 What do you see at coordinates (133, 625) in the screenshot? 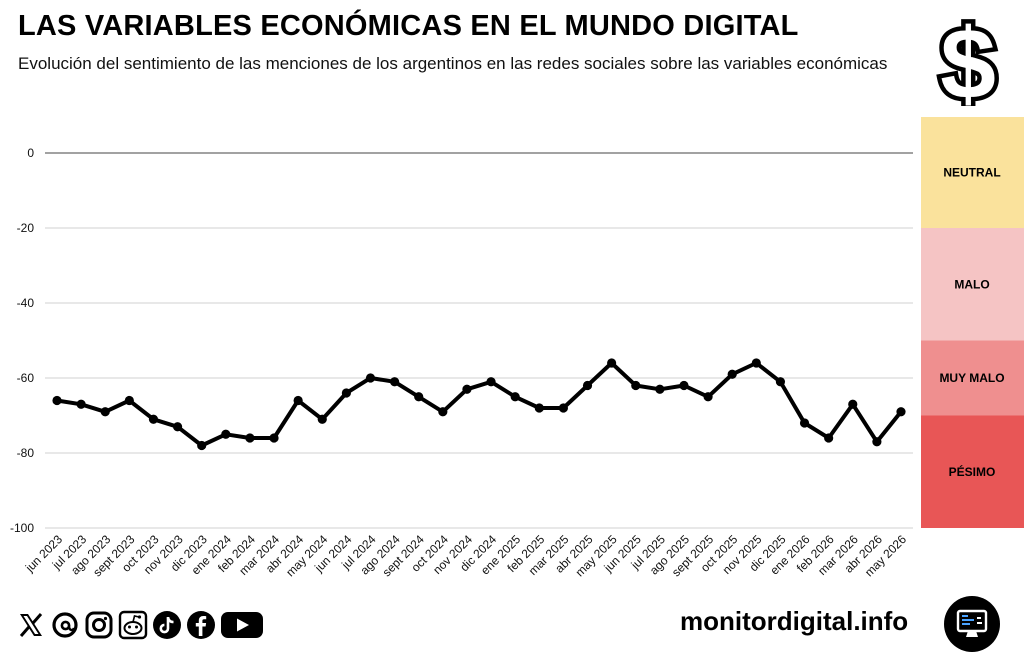
I see `reddit-icon` at bounding box center [133, 625].